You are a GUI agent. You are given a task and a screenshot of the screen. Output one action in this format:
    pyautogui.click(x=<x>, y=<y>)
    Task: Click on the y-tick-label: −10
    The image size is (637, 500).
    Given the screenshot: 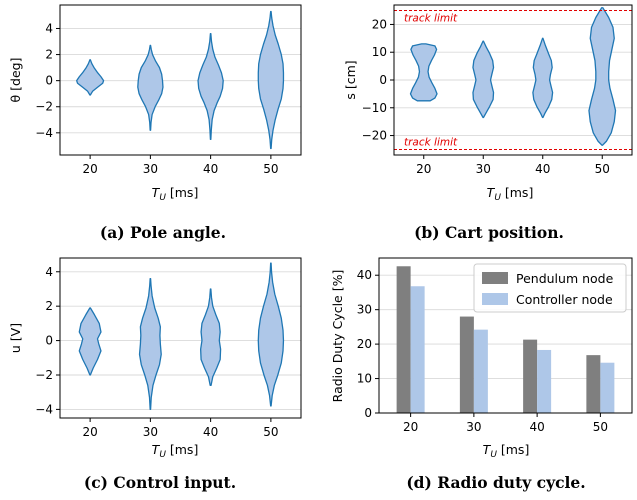 What is the action you would take?
    pyautogui.click(x=374, y=108)
    